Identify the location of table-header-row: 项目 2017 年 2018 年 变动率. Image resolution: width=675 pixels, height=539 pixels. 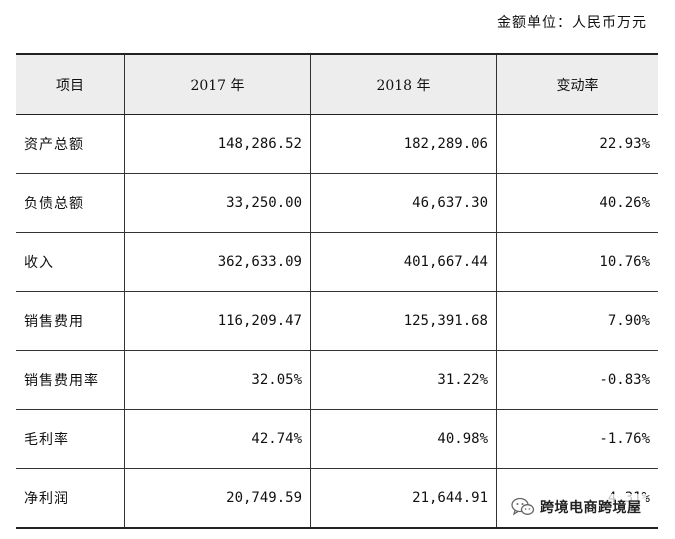
(337, 84).